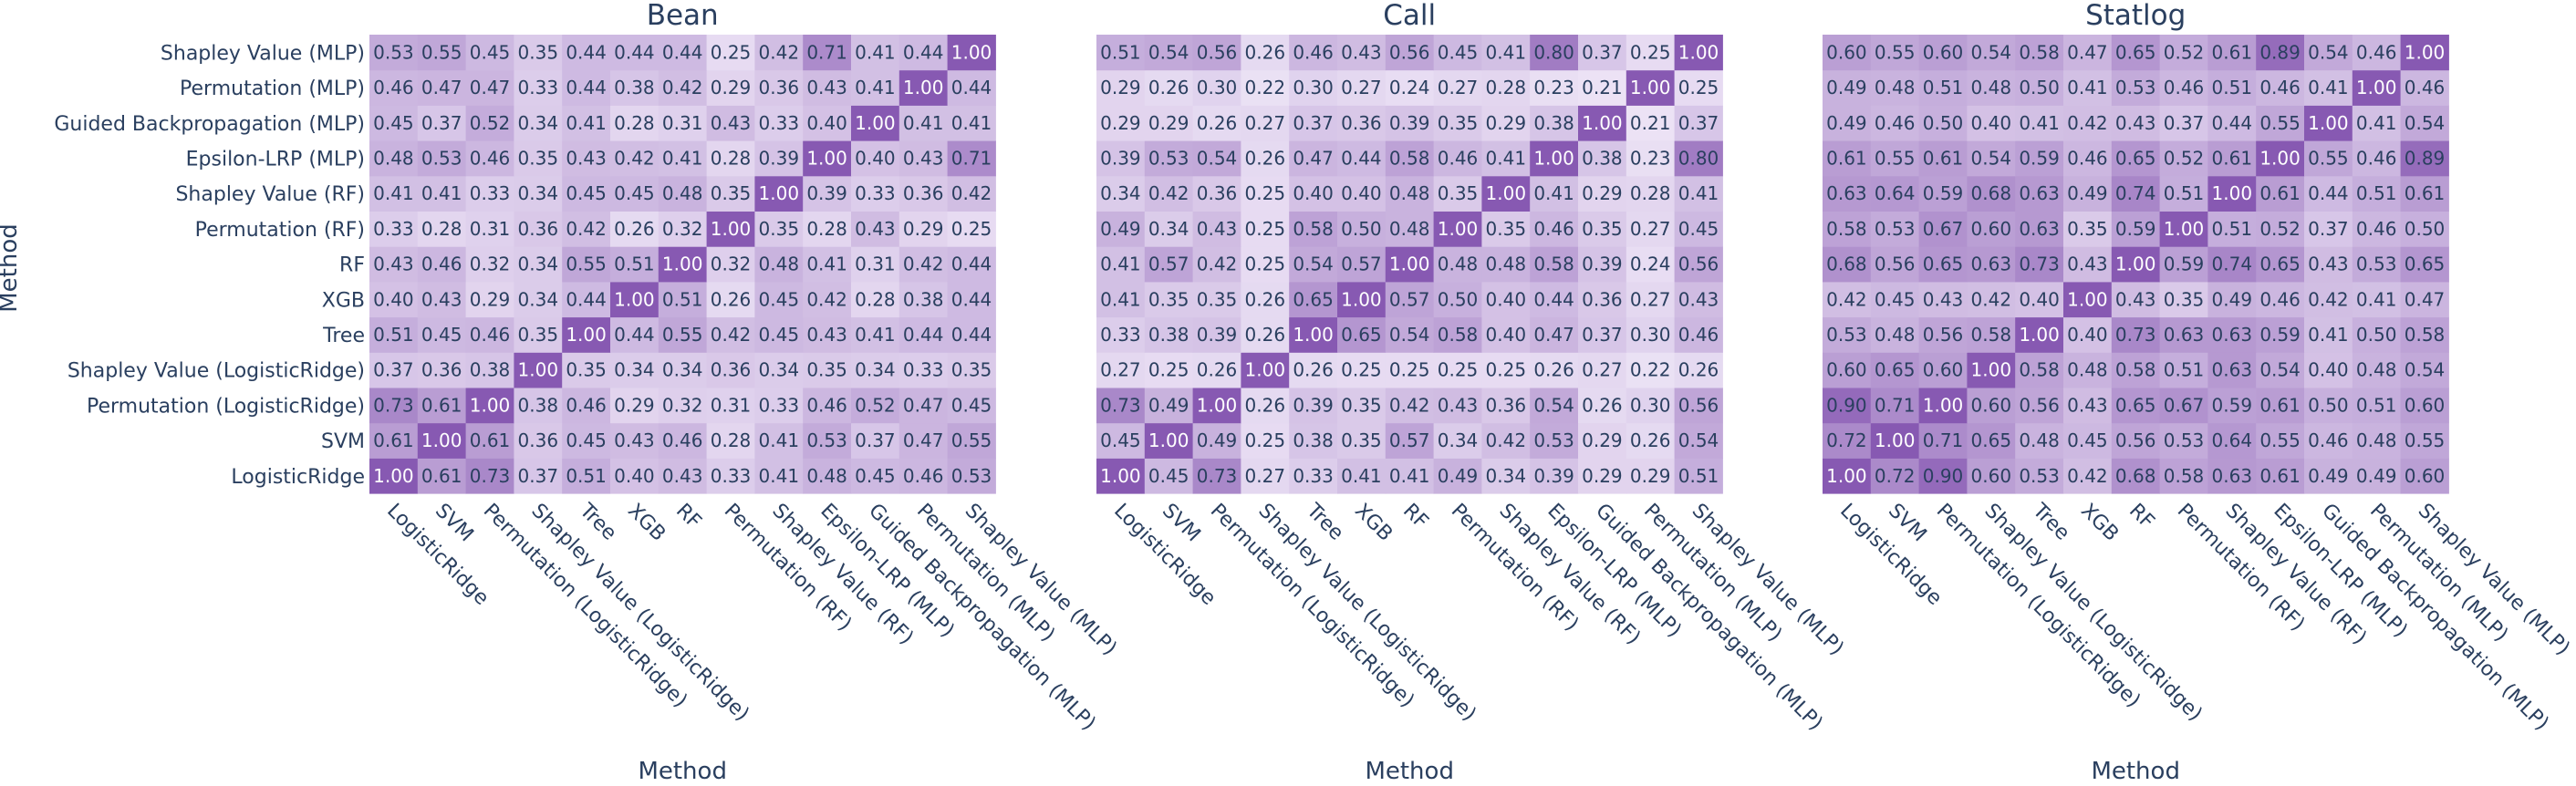  I want to click on cell-value-label: 0.58, so click(1992, 335).